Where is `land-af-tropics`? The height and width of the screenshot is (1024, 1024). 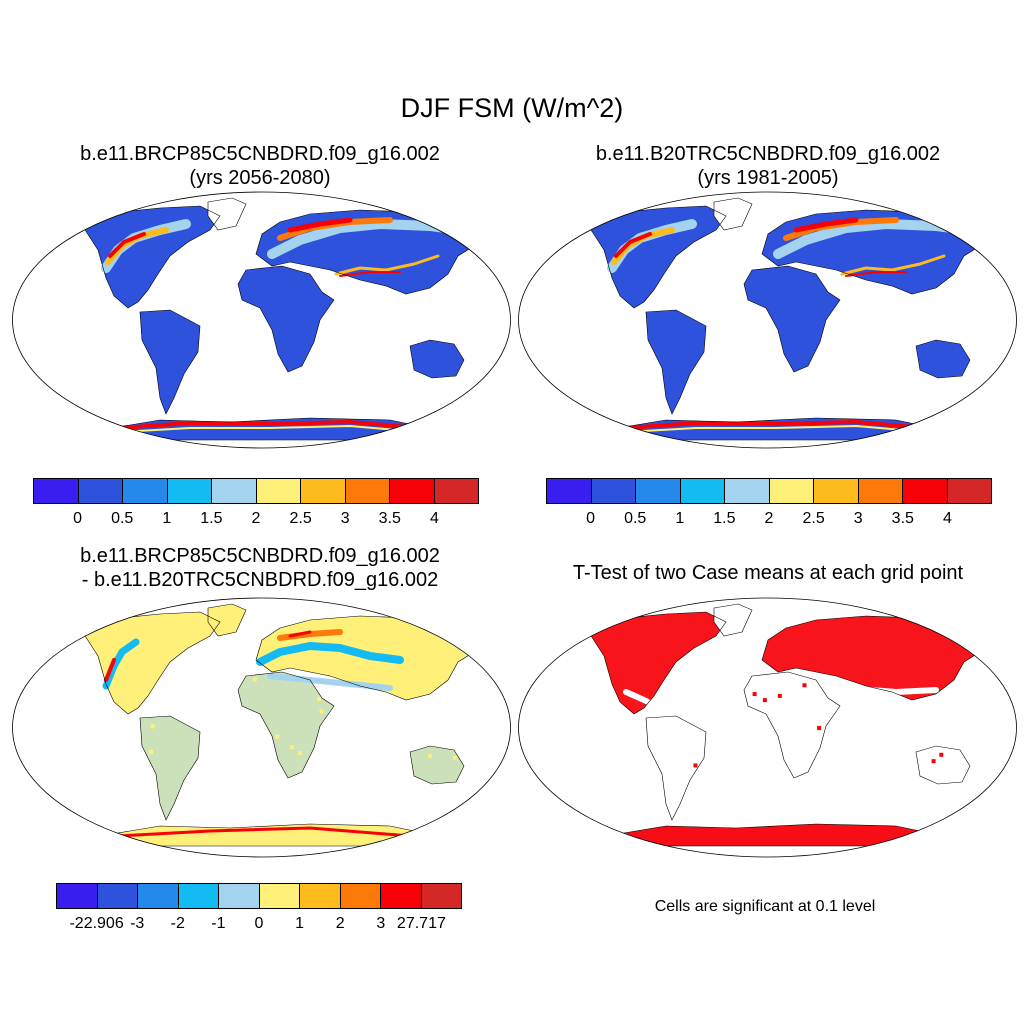
land-af-tropics is located at coordinates (286, 725).